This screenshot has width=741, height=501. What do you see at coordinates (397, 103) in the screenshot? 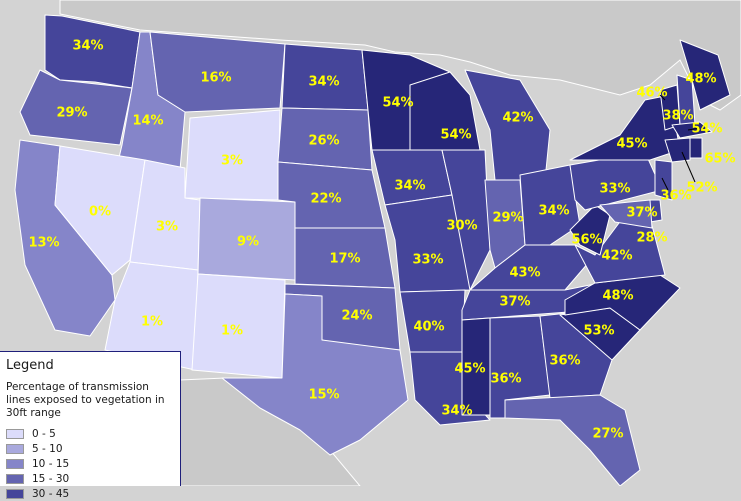
I see `state-label-mn: 54%` at bounding box center [397, 103].